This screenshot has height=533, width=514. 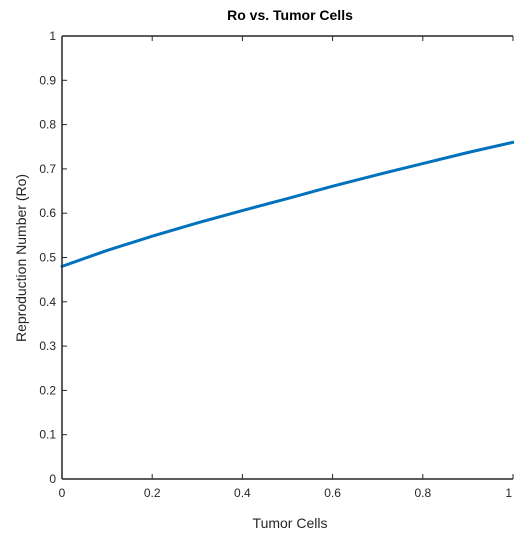 What do you see at coordinates (47, 213) in the screenshot?
I see `y-tick-label: 0.6` at bounding box center [47, 213].